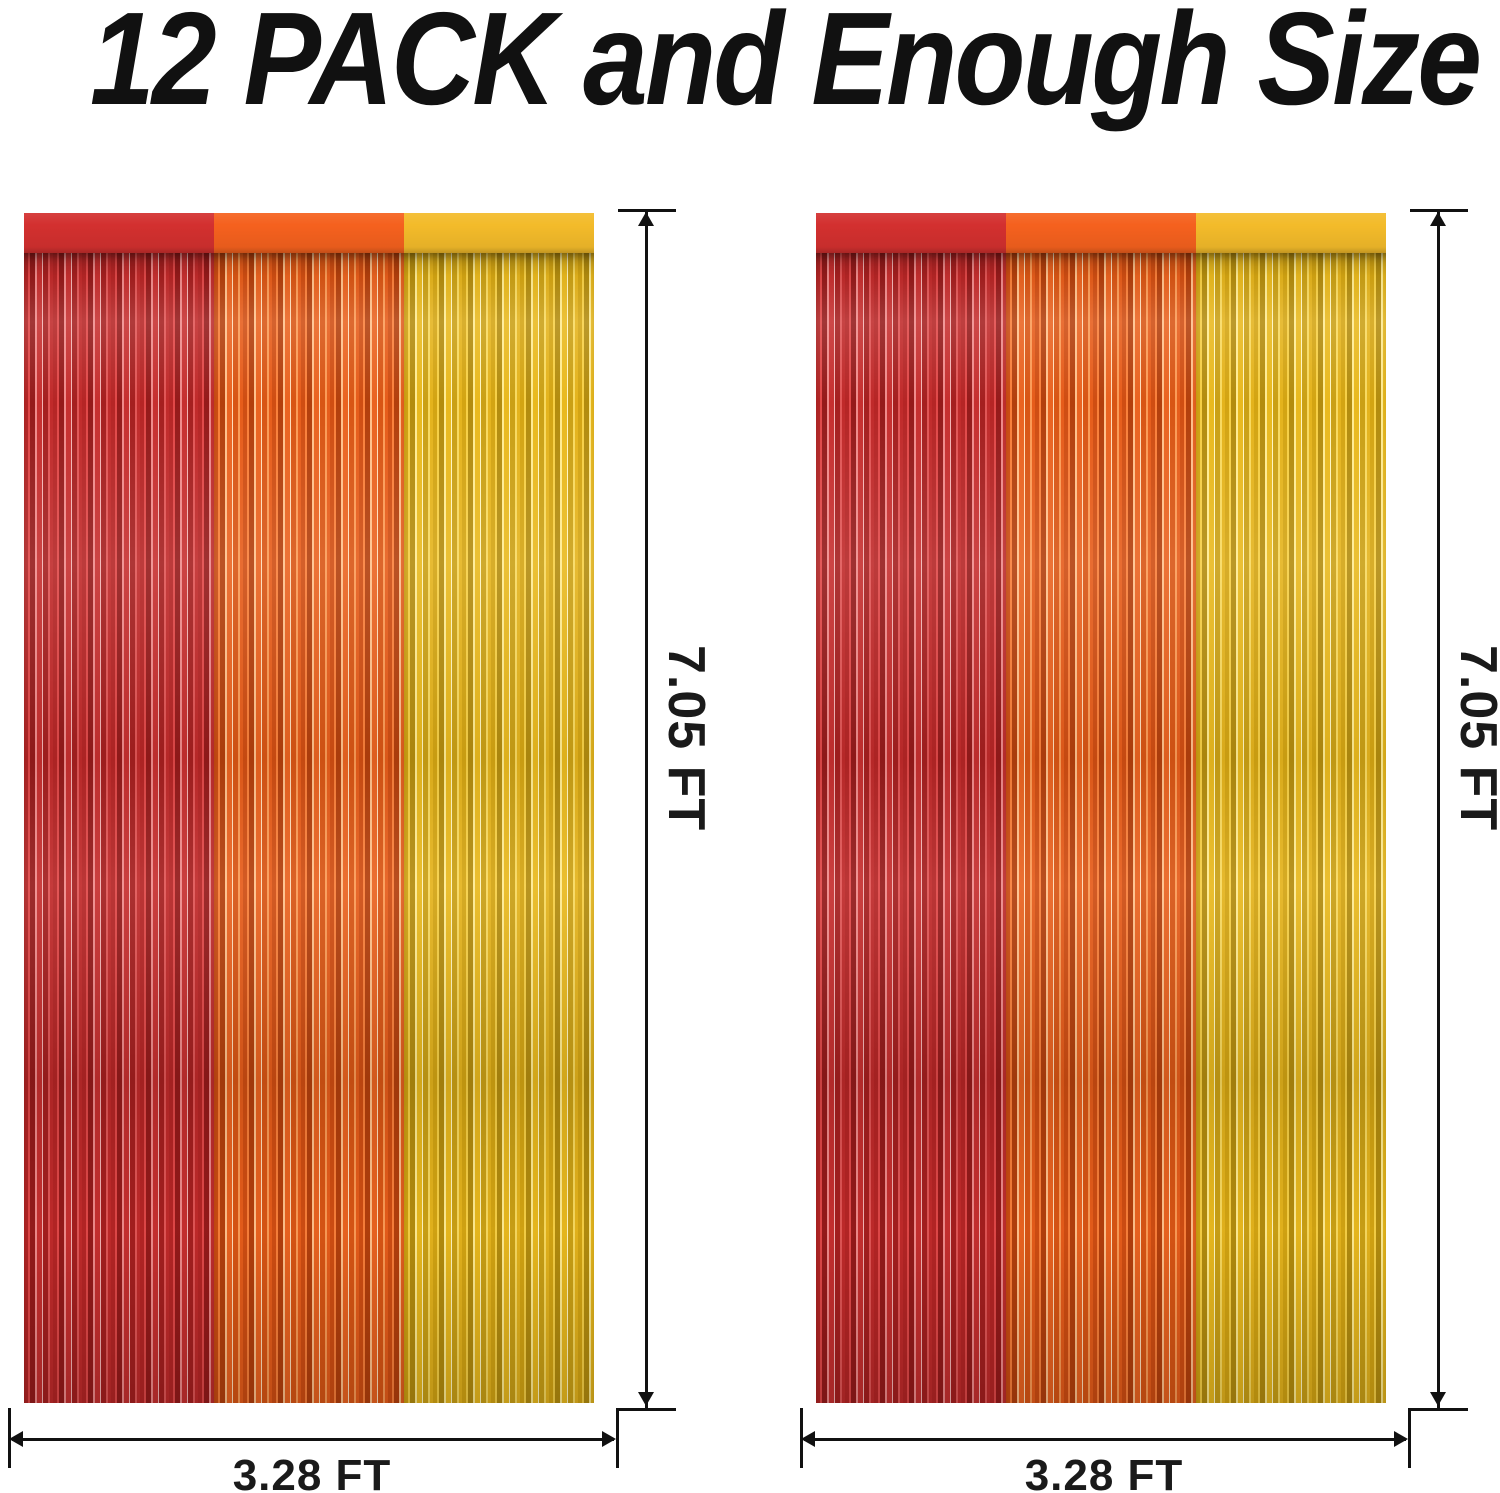 The height and width of the screenshot is (1493, 1500). Describe the element at coordinates (786, 66) in the screenshot. I see `page-title: 12 PACK and Enough Size` at that location.